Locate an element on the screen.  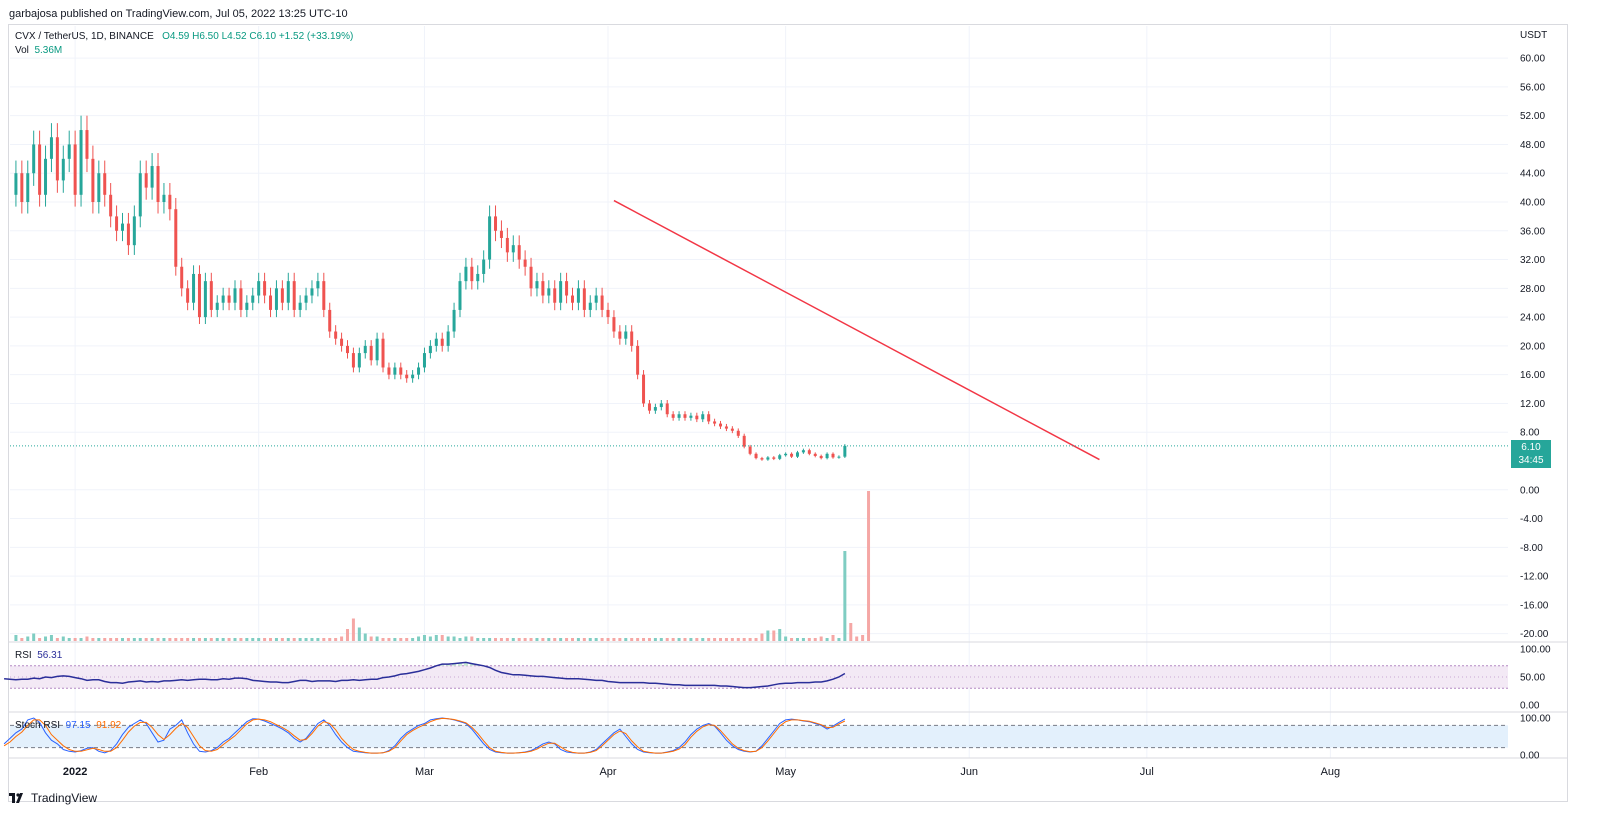
y-tick-label: 60.00 is located at coordinates (1532, 59).